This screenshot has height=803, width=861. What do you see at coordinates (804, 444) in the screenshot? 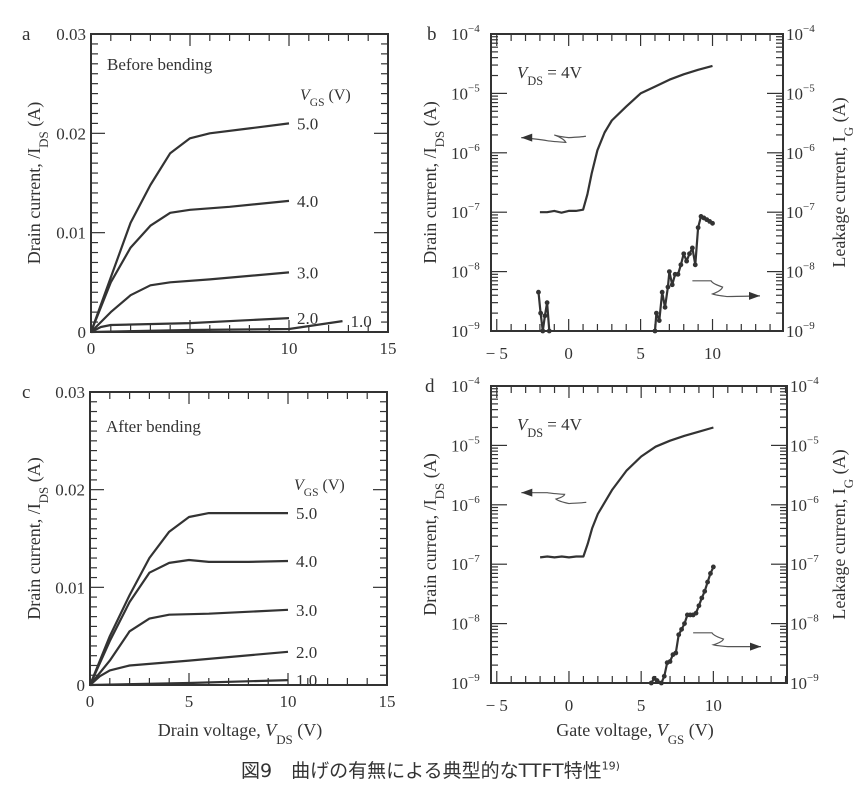
I see `y-tick-label-right: 10⁻⁵` at bounding box center [804, 444].